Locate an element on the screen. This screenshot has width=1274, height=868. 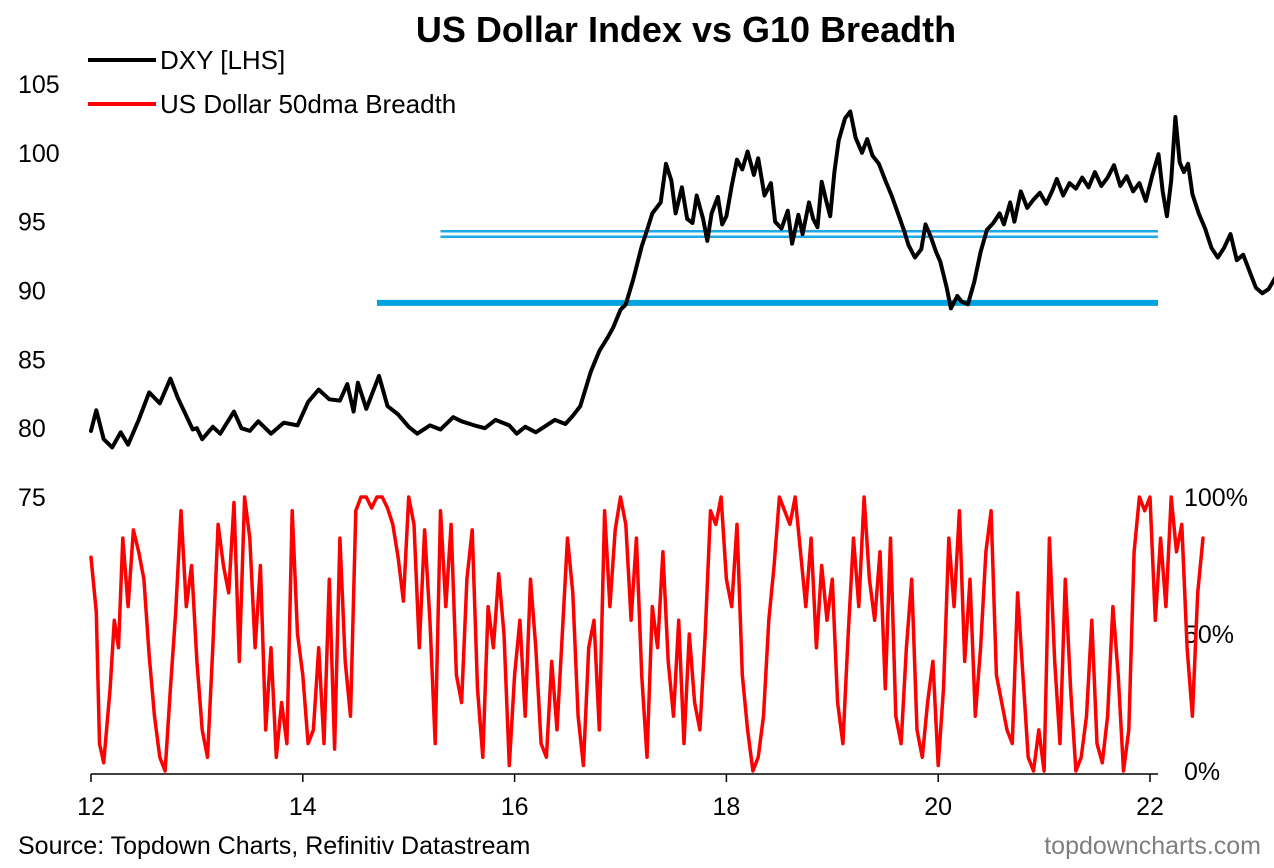
legend: DXY [LHS] US Dollar 50dma Breadth is located at coordinates (272, 82).